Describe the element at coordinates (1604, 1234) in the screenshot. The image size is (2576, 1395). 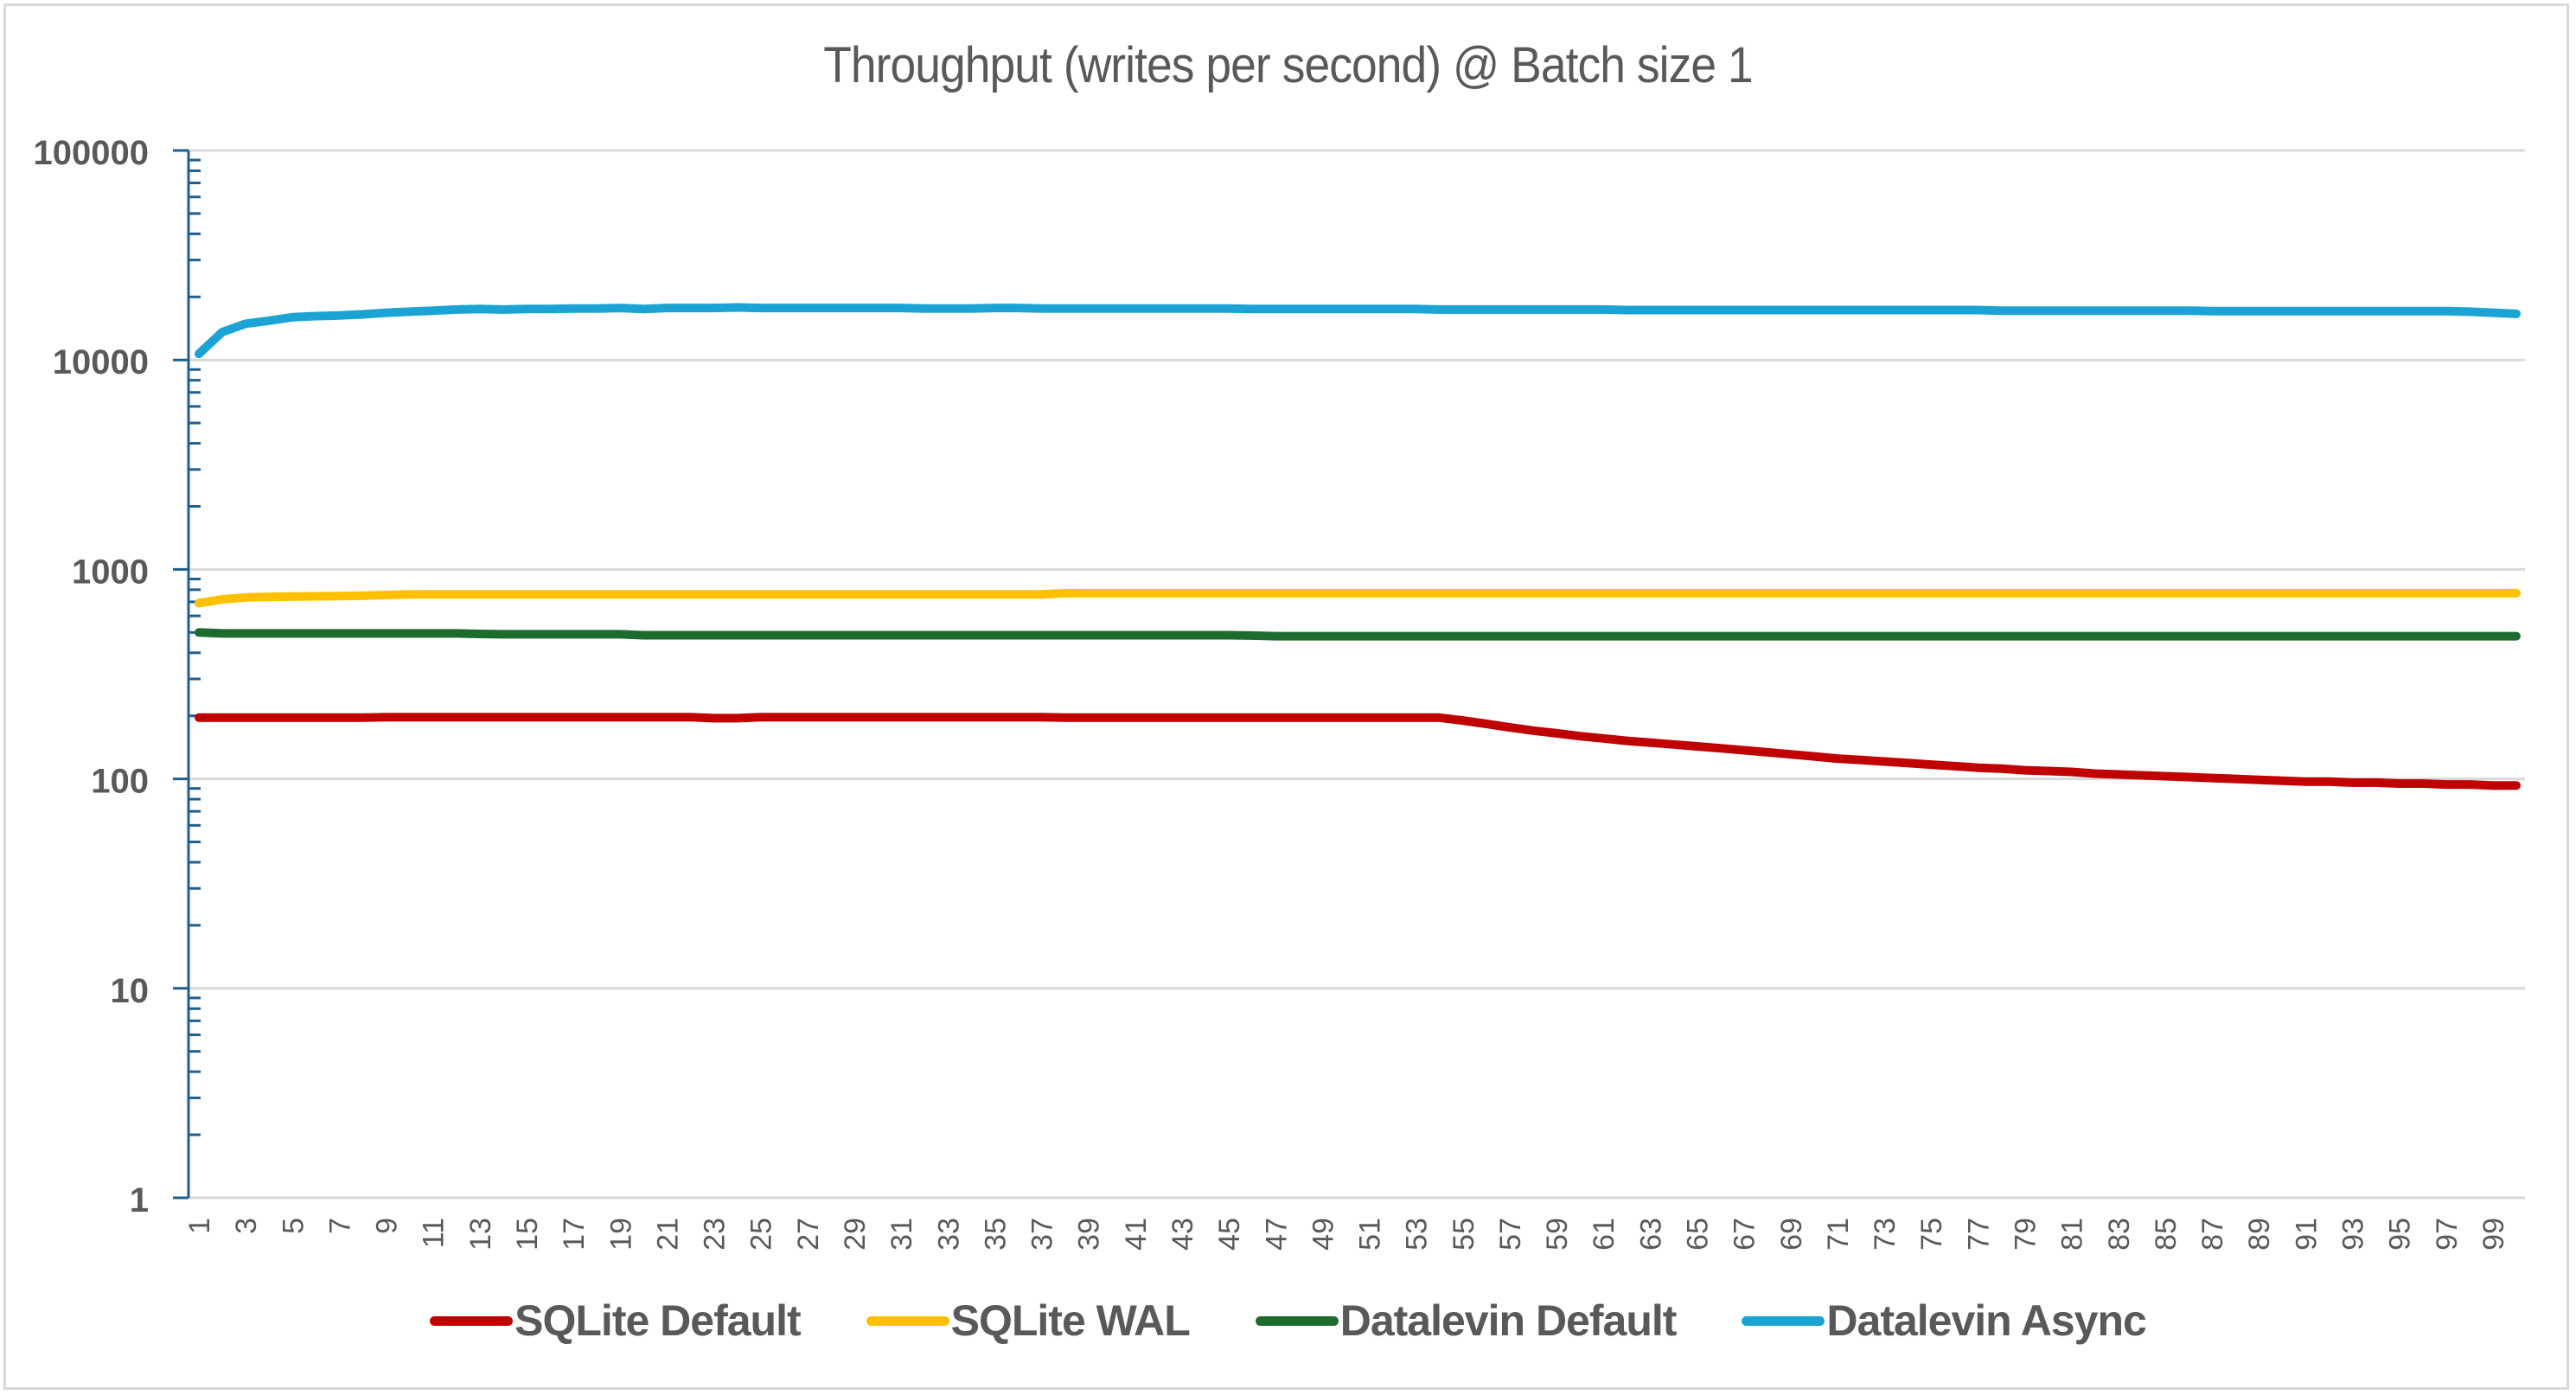
I see `x-tick-label: 61` at that location.